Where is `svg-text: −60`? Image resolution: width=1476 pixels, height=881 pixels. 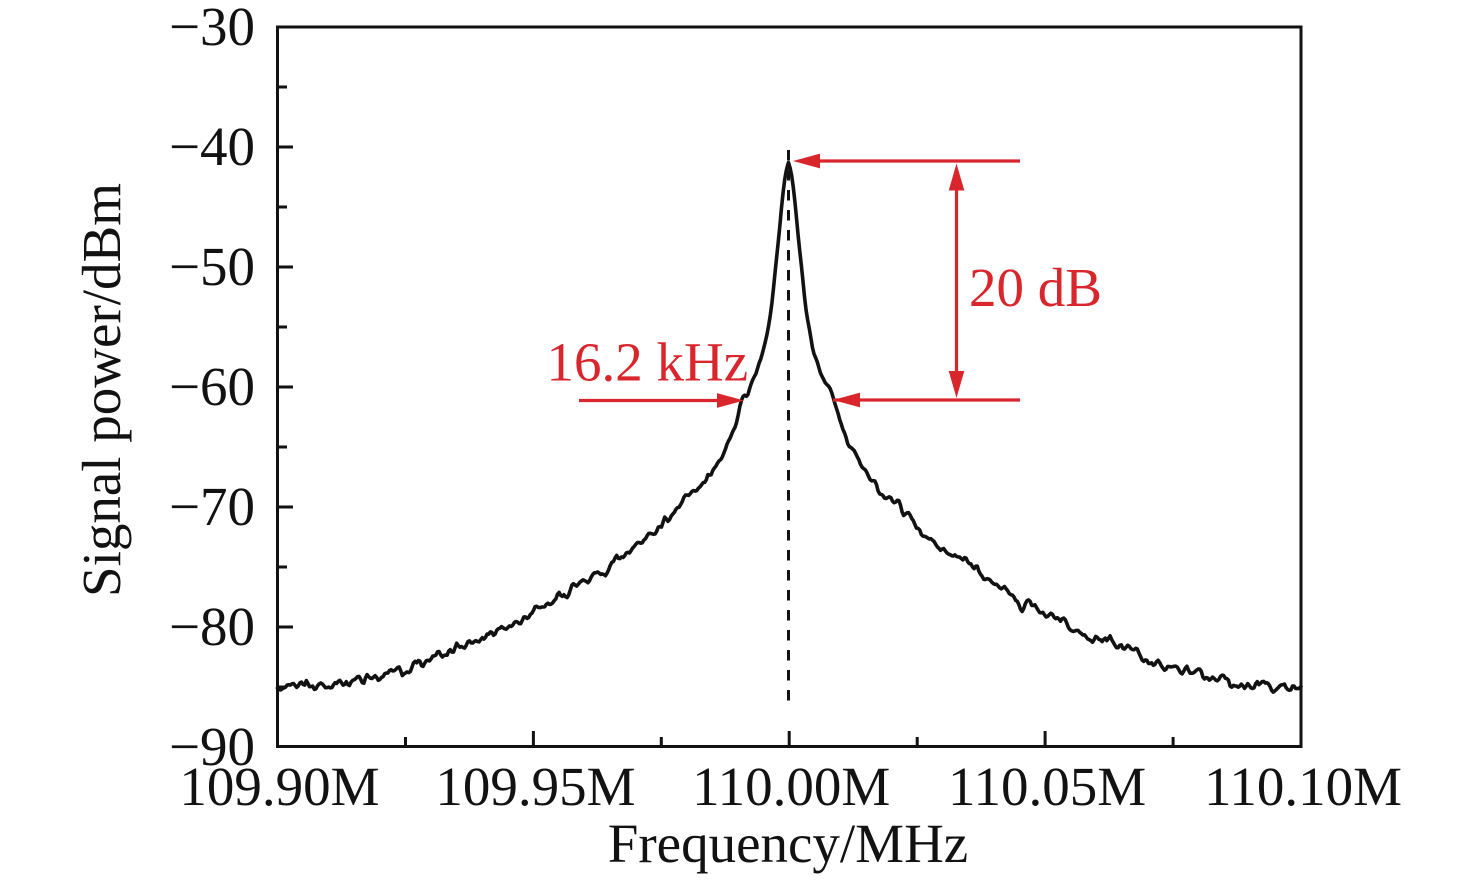
svg-text: −60 is located at coordinates (212, 386).